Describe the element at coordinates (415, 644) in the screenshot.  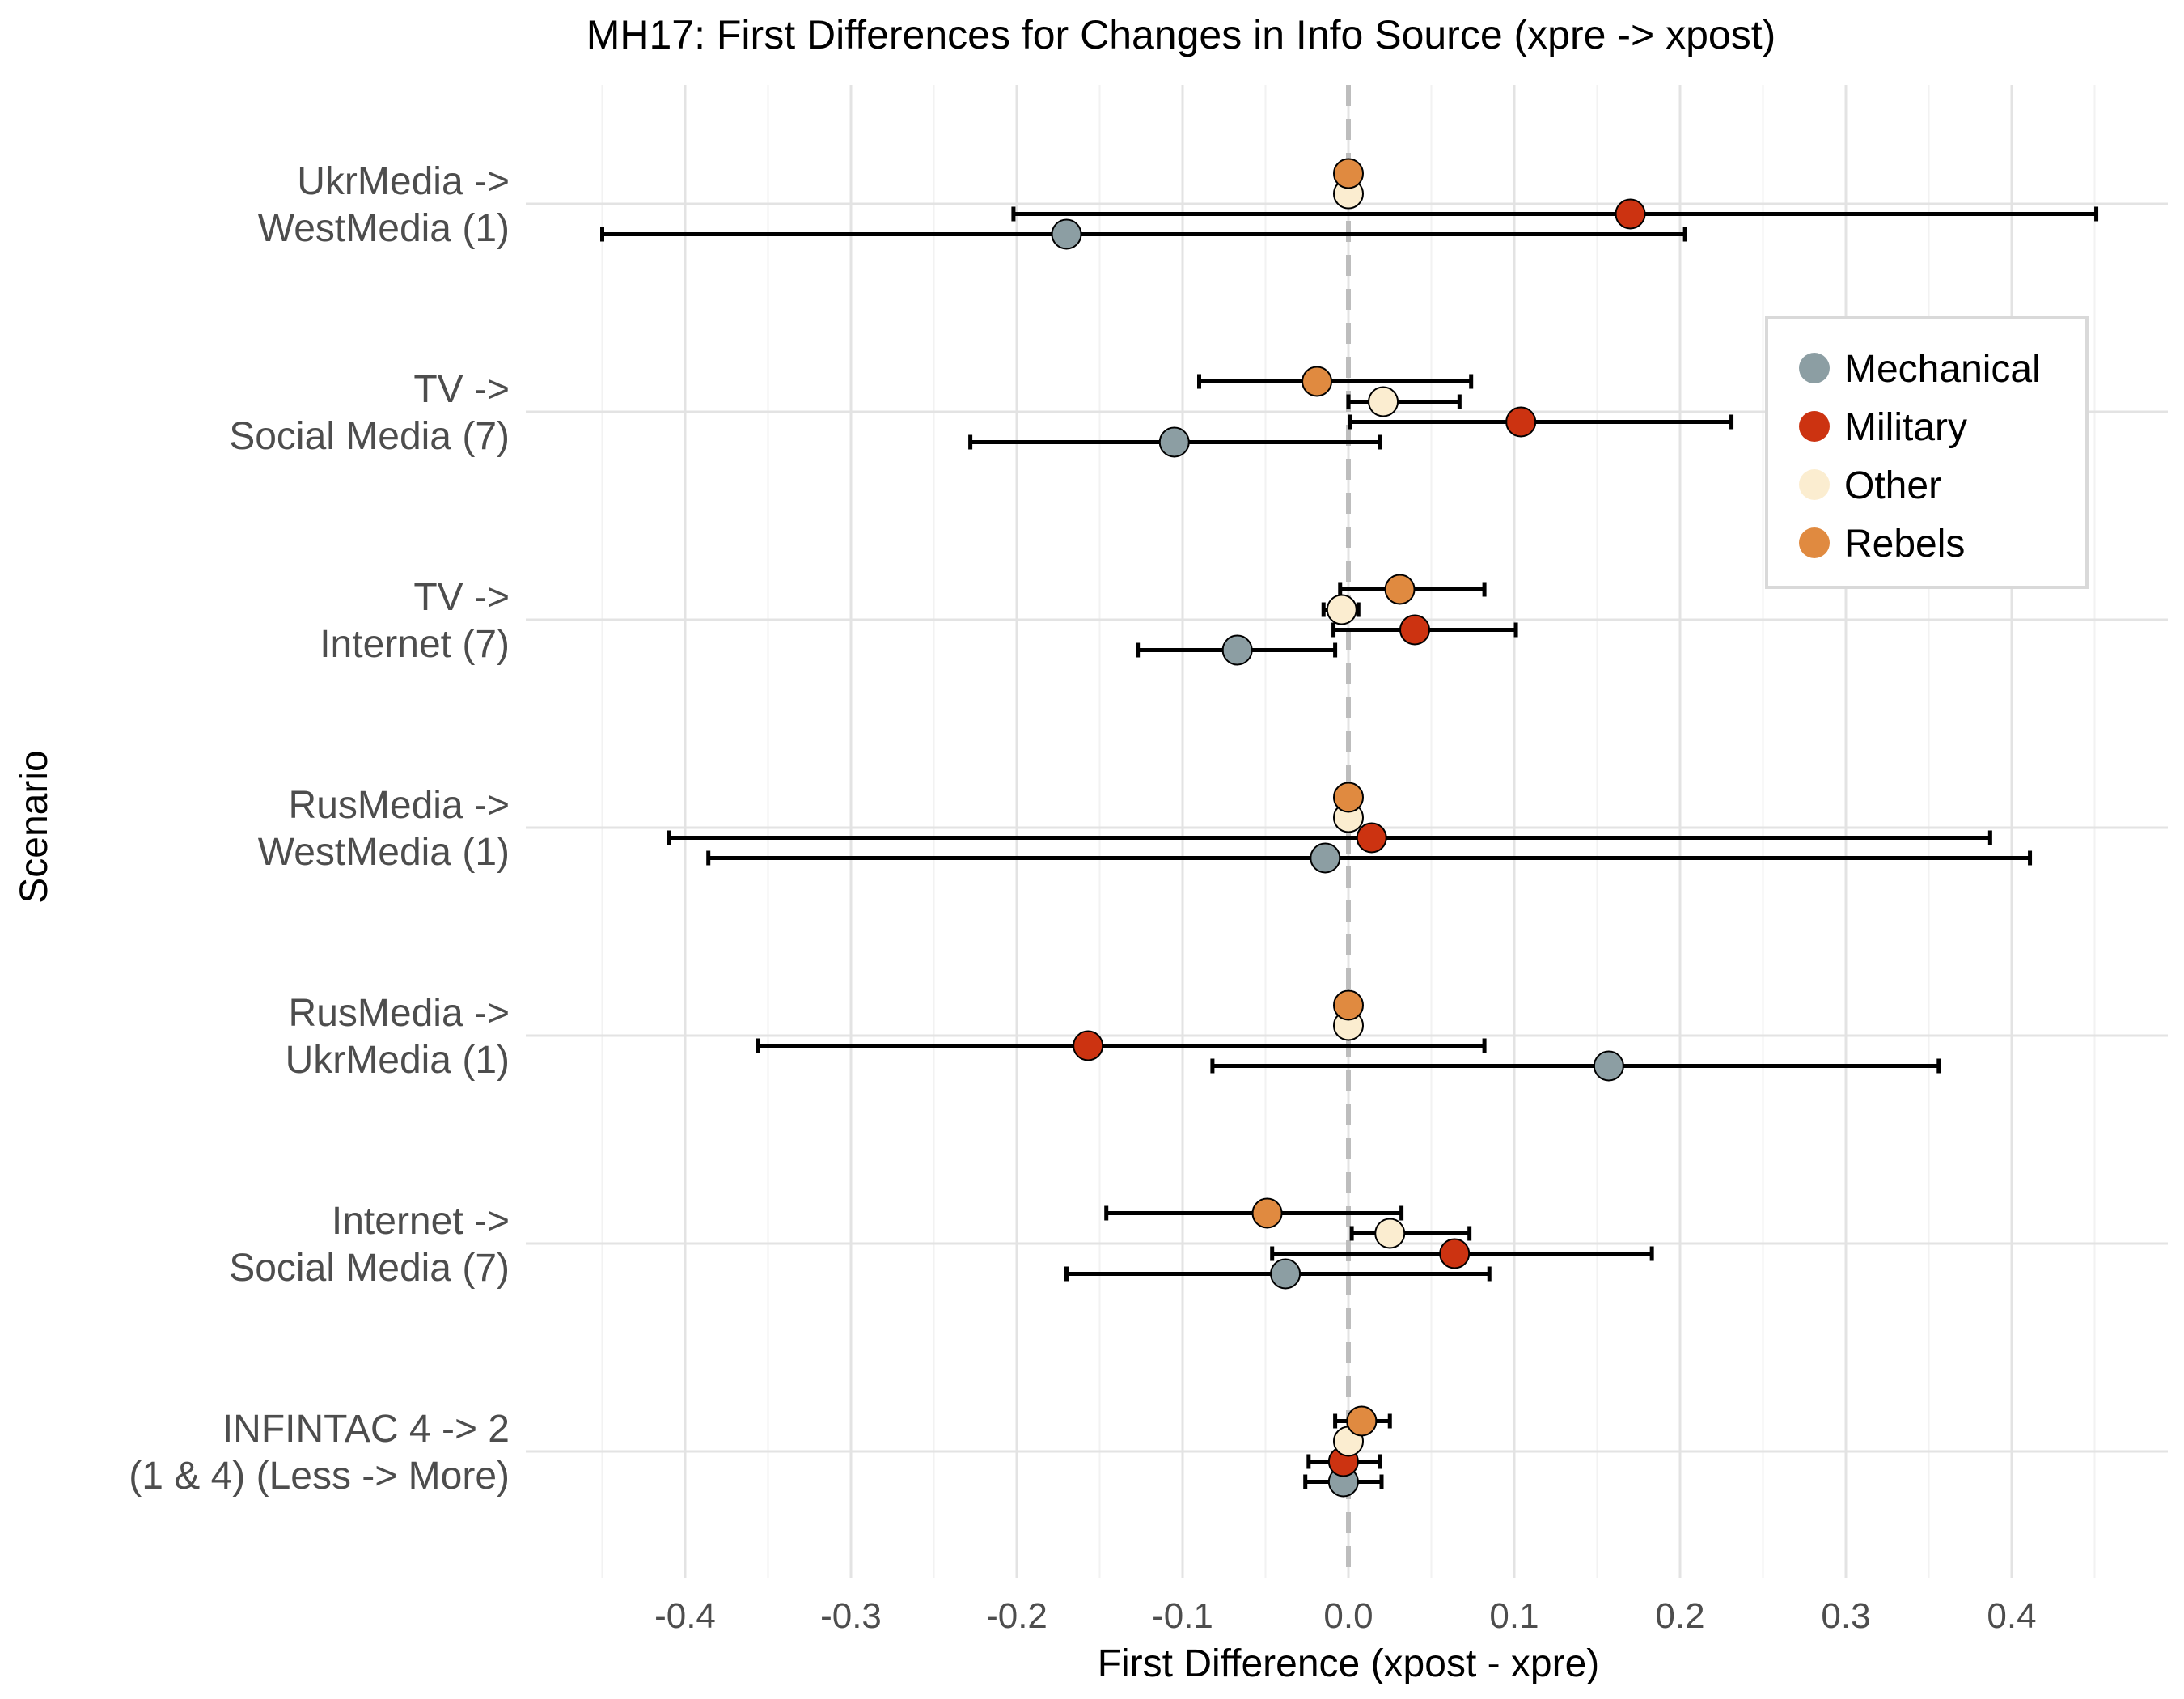
I see `y-tick-label-line2: Internet (7)` at that location.